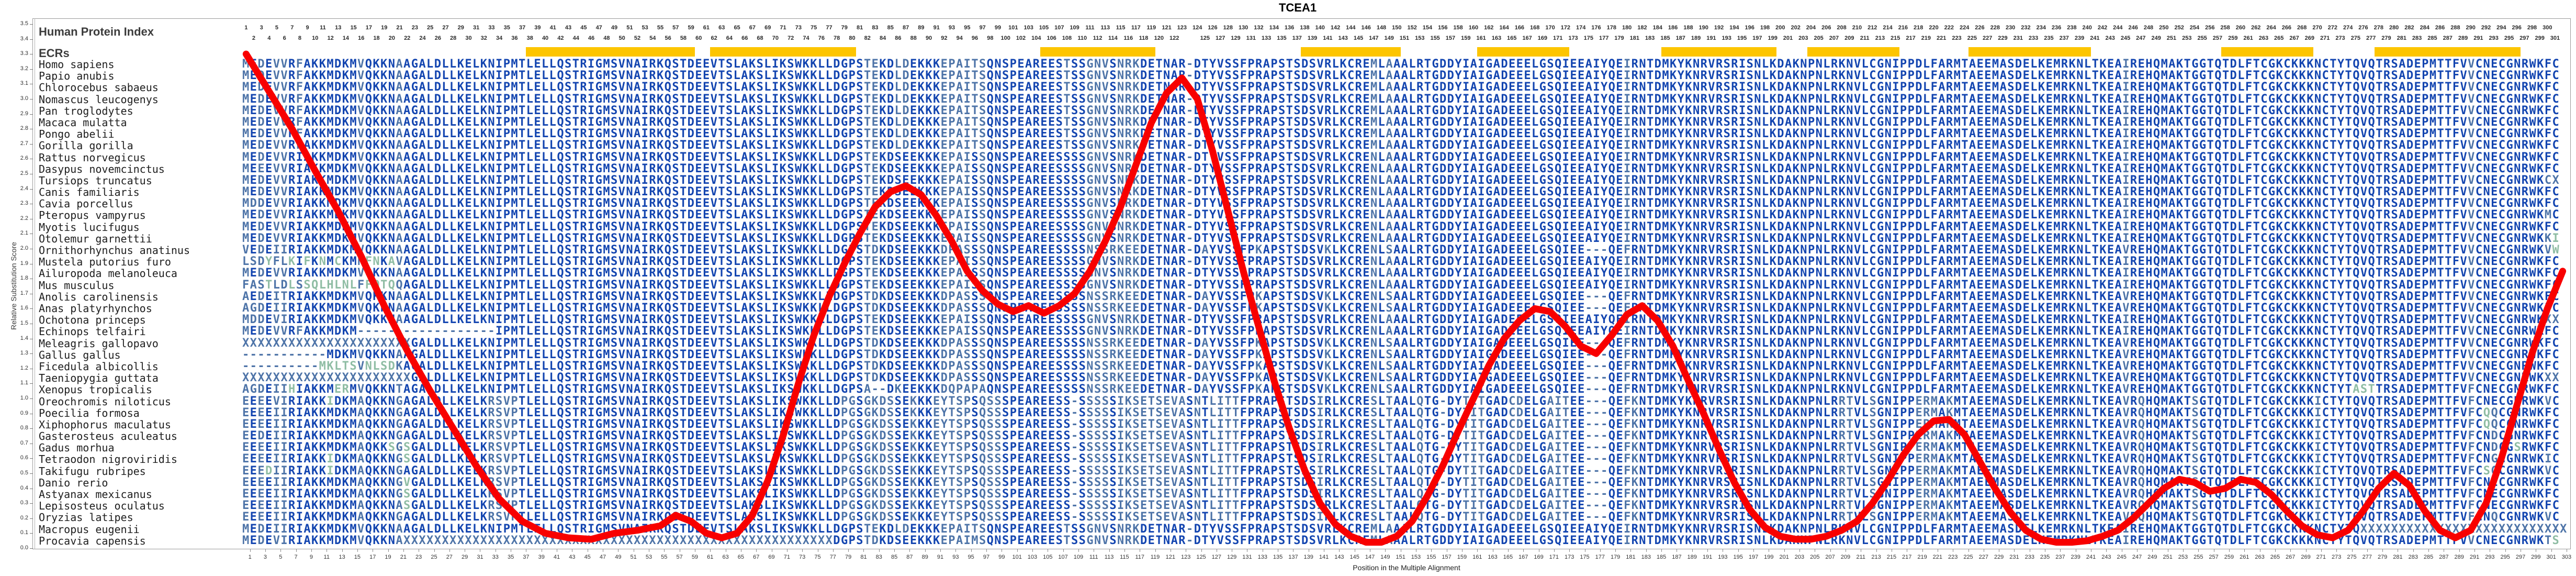 This screenshot has height=576, width=2576. Describe the element at coordinates (2352, 557) in the screenshot. I see `x-tick-label: 275` at that location.